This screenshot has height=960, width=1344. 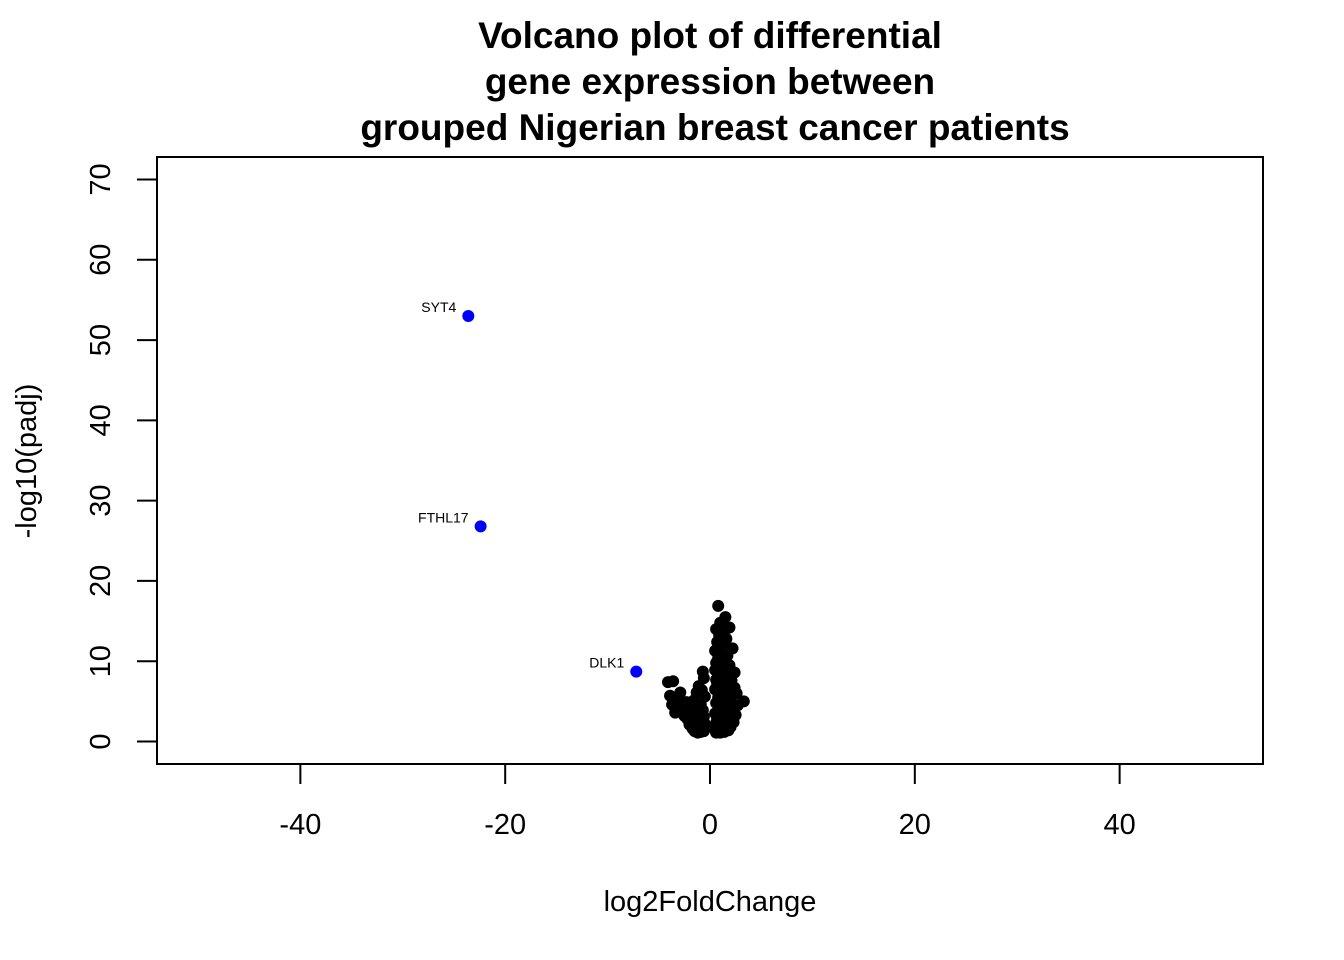 What do you see at coordinates (101, 581) in the screenshot?
I see `y-tick-label: 20` at bounding box center [101, 581].